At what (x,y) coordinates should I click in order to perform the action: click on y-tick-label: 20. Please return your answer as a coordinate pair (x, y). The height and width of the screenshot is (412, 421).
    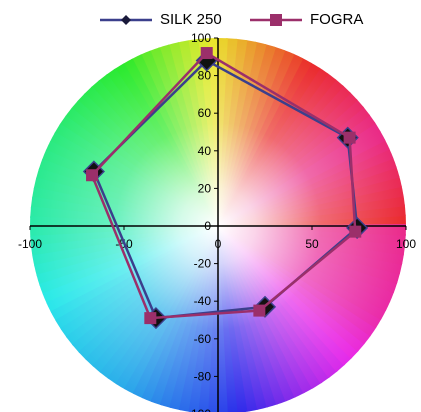
    Looking at the image, I should click on (205, 188).